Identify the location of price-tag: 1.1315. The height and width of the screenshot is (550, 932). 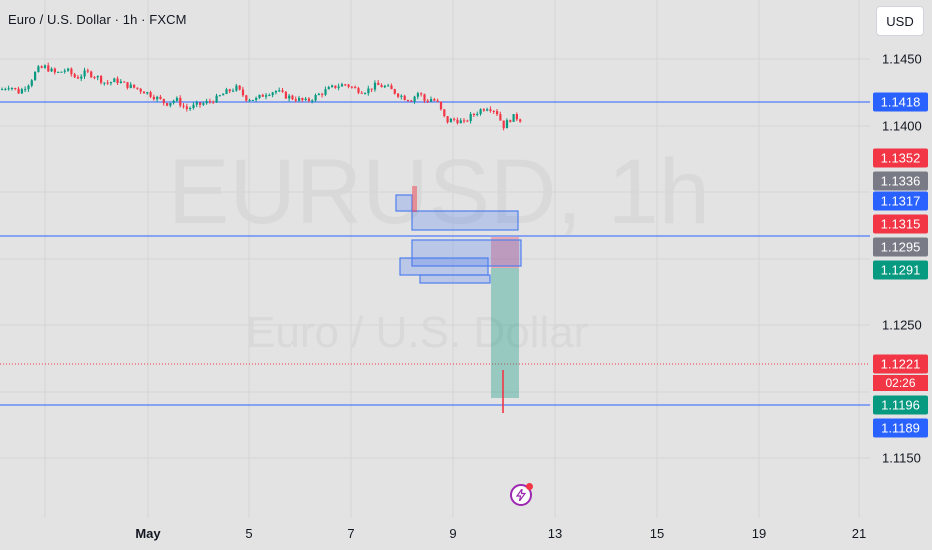
(900, 224).